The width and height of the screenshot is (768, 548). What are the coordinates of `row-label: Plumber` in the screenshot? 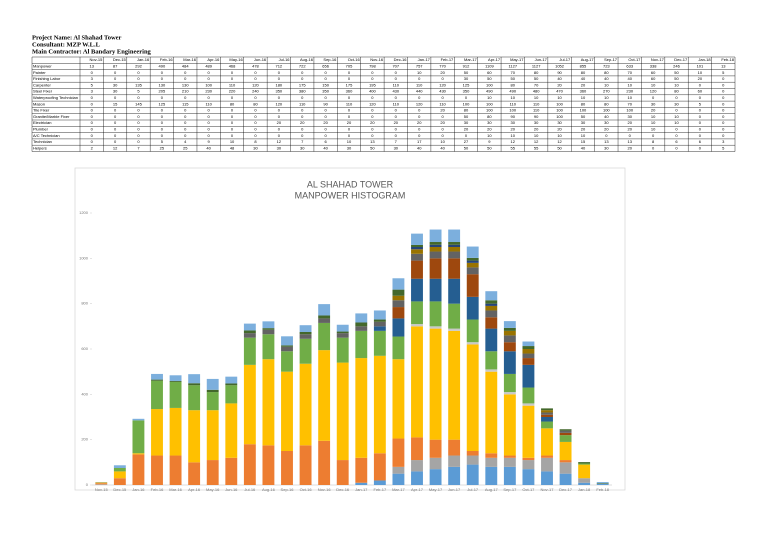 It's located at (41, 129).